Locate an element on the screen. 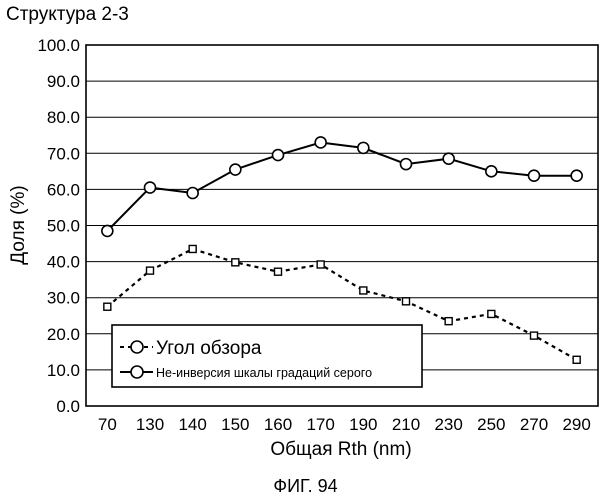 Image resolution: width=611 pixels, height=500 pixels. y-tick-label: 10.0 is located at coordinates (63, 370).